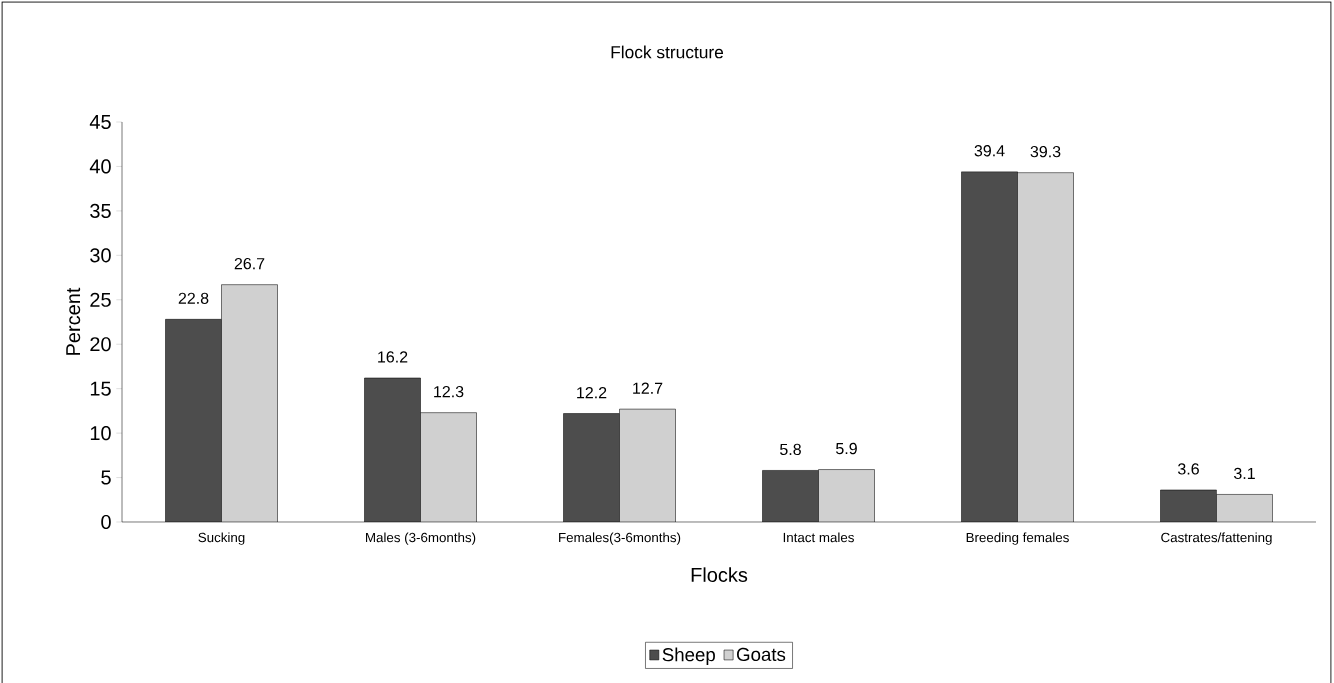 Image resolution: width=1334 pixels, height=683 pixels. I want to click on y-tick-label: 20, so click(100, 344).